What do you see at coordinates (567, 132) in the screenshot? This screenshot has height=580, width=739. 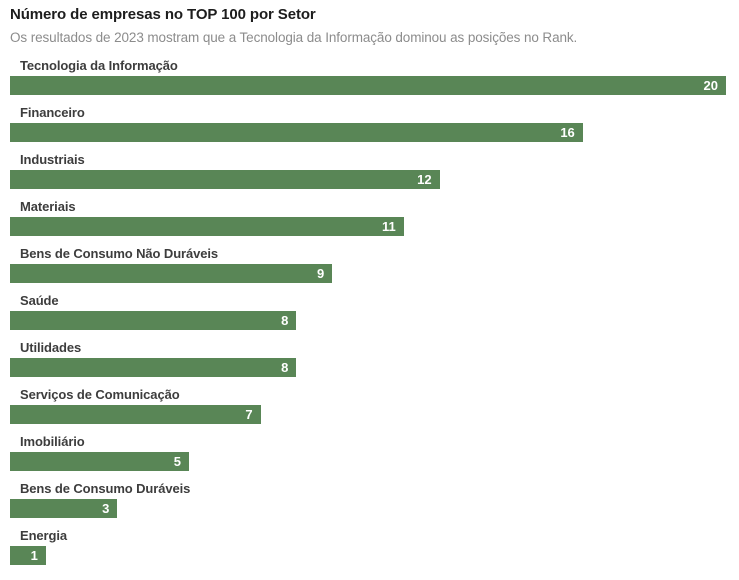 I see `bar-value-label: 16` at bounding box center [567, 132].